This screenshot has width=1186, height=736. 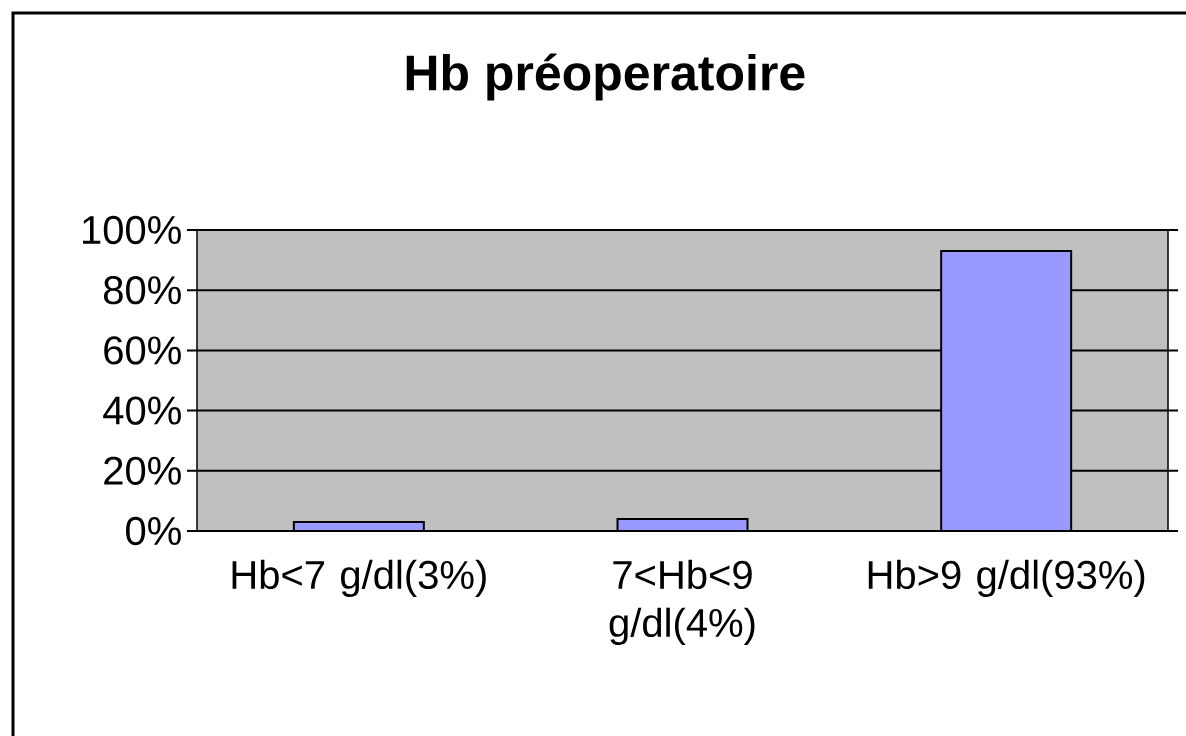 What do you see at coordinates (1006, 578) in the screenshot?
I see `x-tick-label: Hb>9 g/dl(93%)` at bounding box center [1006, 578].